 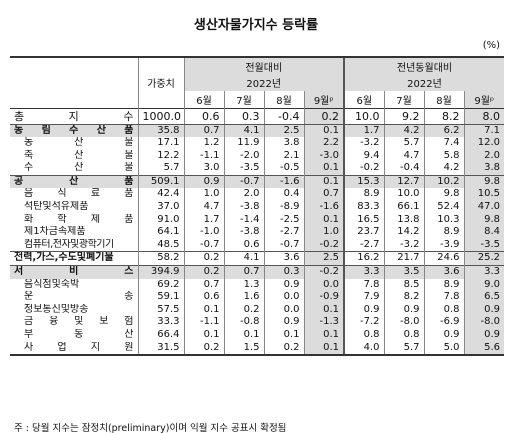 What do you see at coordinates (257, 169) in the screenshot?
I see `table-row: 수 산 물 5.7 3.0 -3.5 -0.5 0.1 -0.2 -0.4 4.2 3.8` at bounding box center [257, 169].